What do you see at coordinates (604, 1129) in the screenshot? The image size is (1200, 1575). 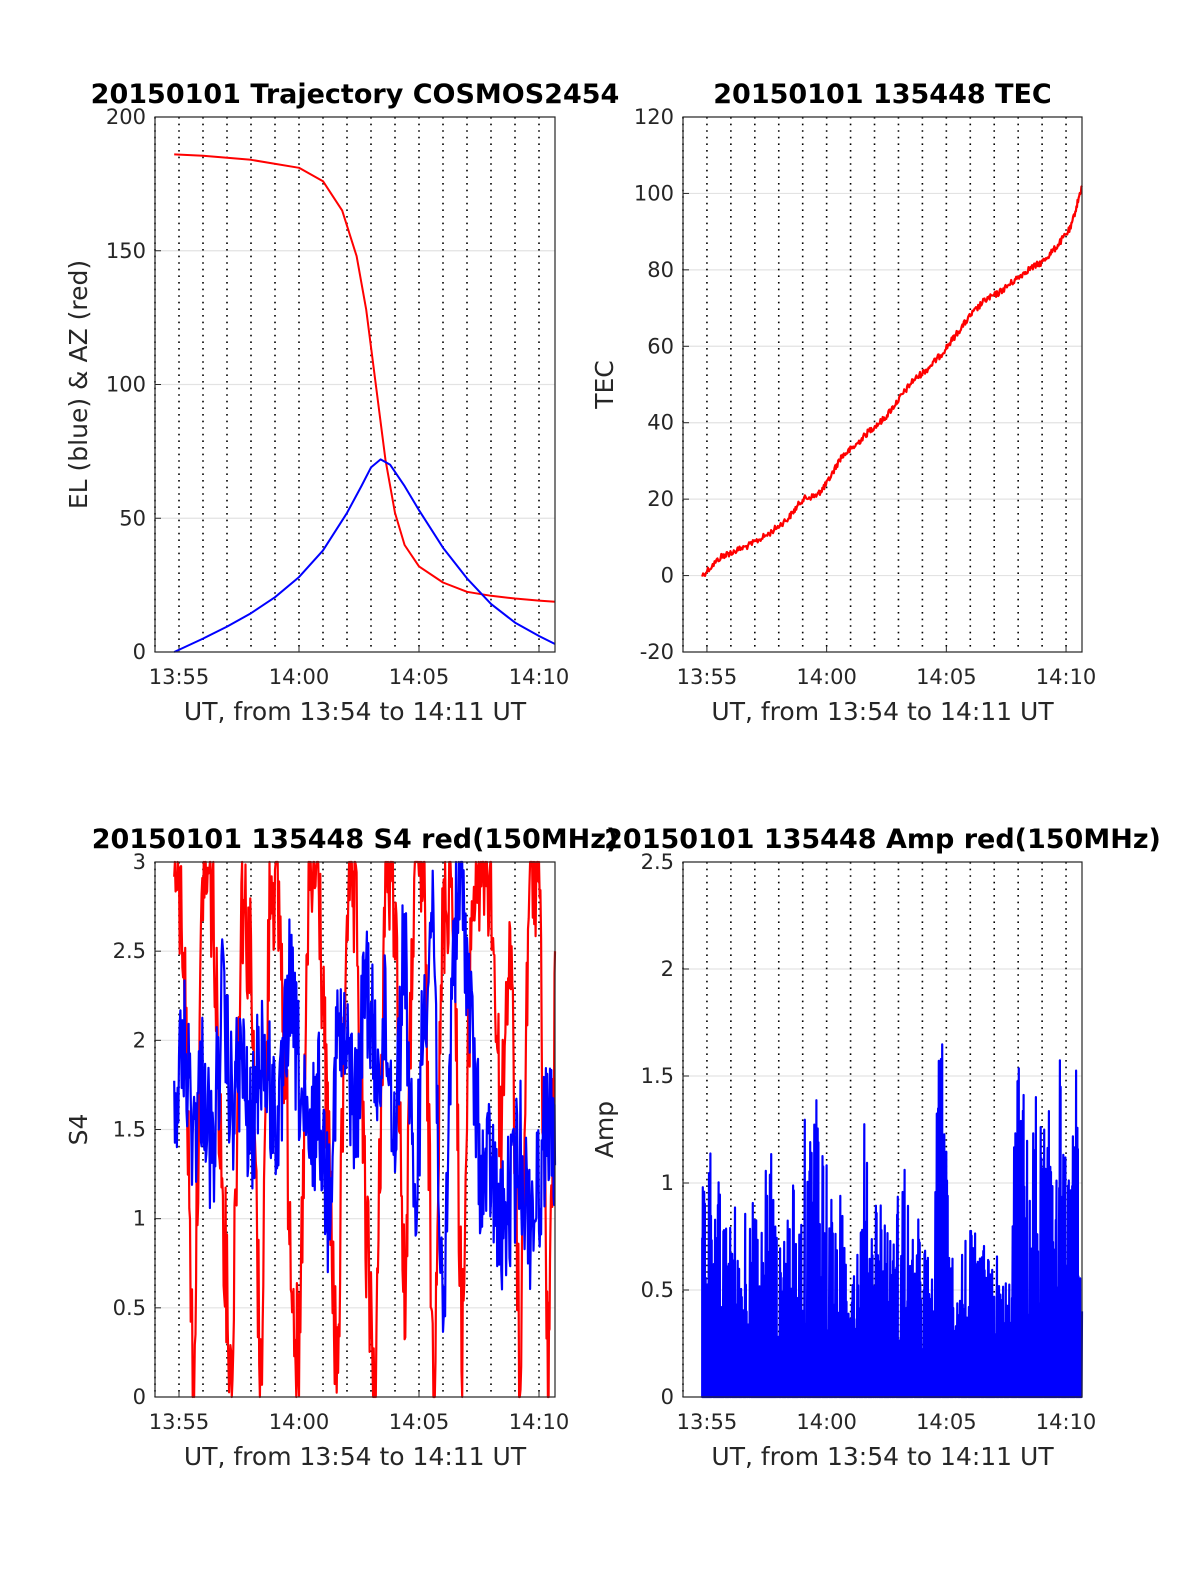 I see `y-axis-label: Amp` at bounding box center [604, 1129].